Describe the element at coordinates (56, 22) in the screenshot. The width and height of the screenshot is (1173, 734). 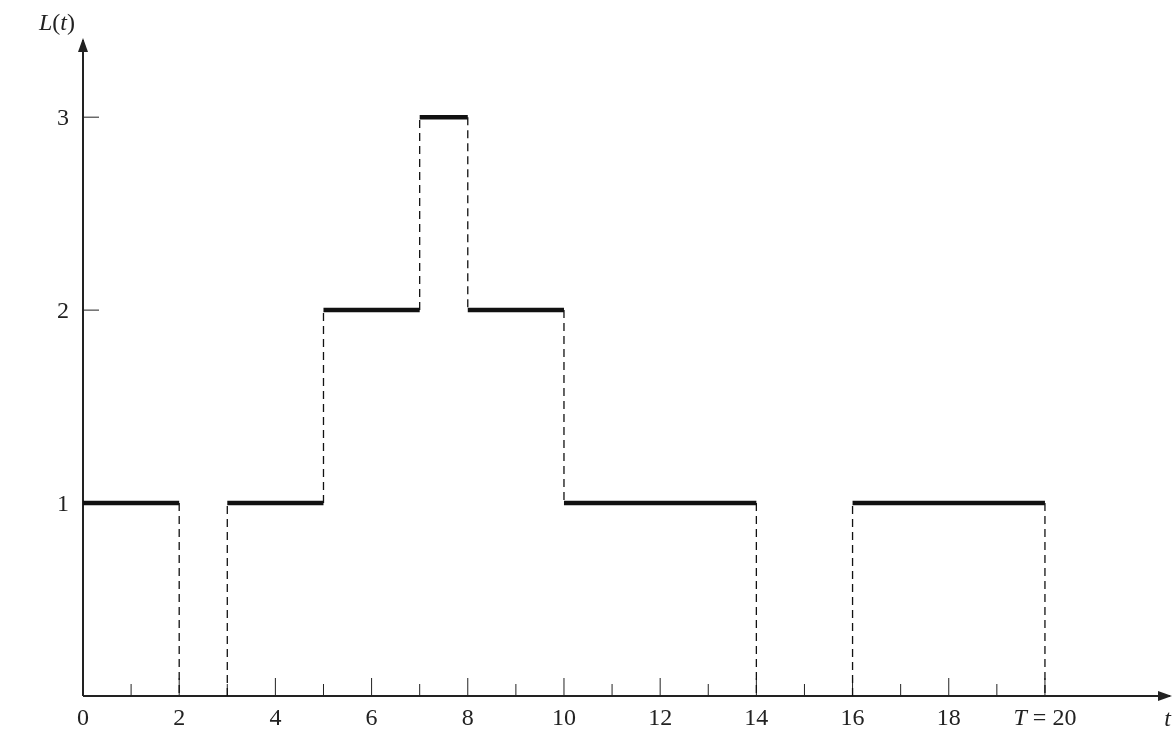
I see `y-axis-title: L(t)` at that location.